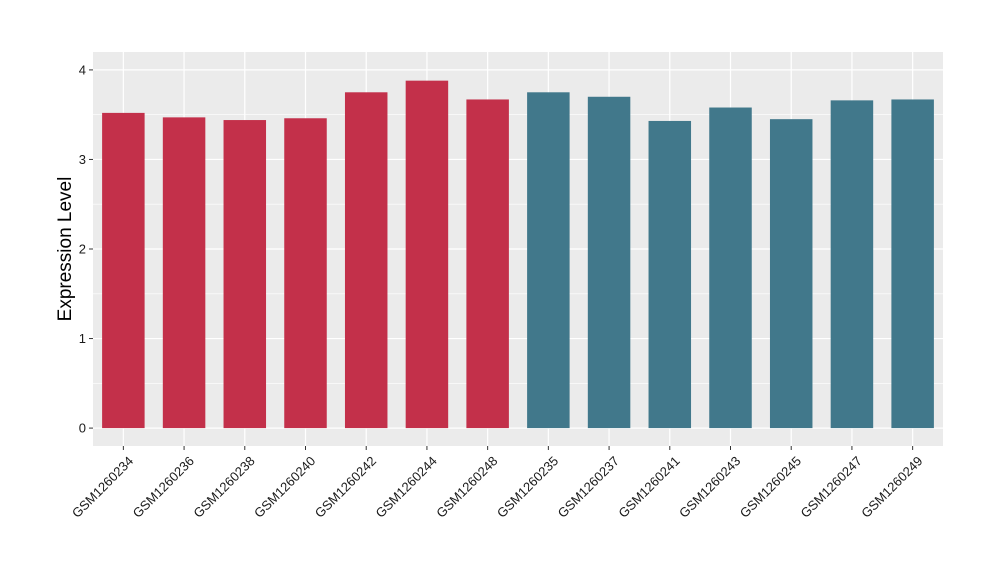 Image resolution: width=1000 pixels, height=580 pixels. I want to click on y-tick-label: 2, so click(82, 249).